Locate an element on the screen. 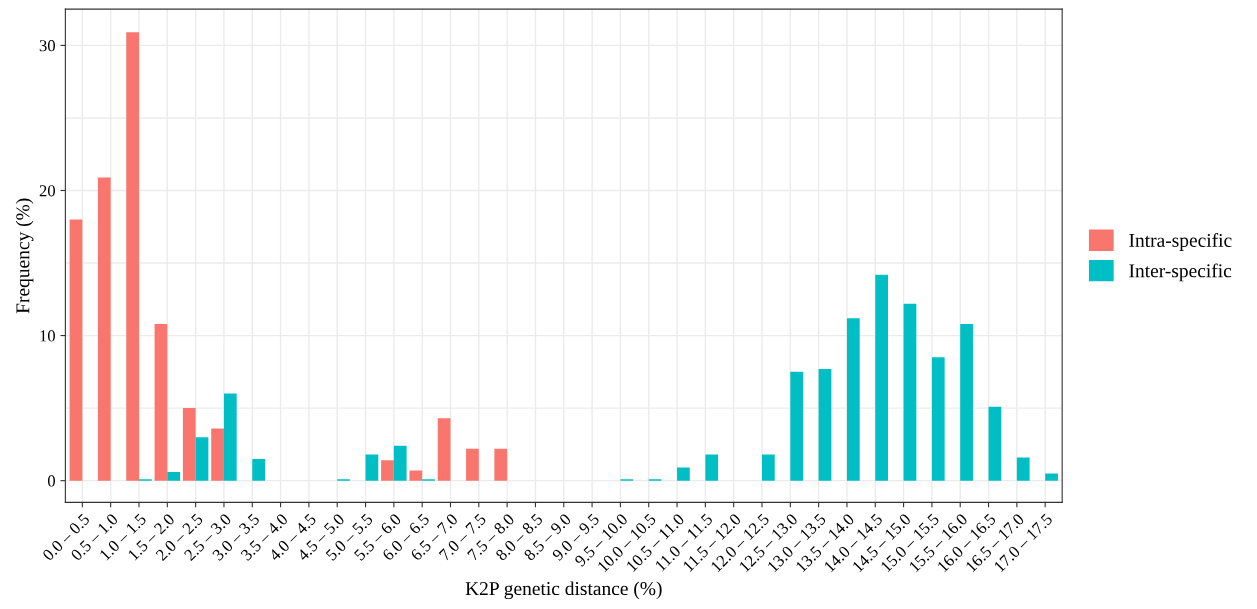  y-tick-label: 30 is located at coordinates (47, 46).